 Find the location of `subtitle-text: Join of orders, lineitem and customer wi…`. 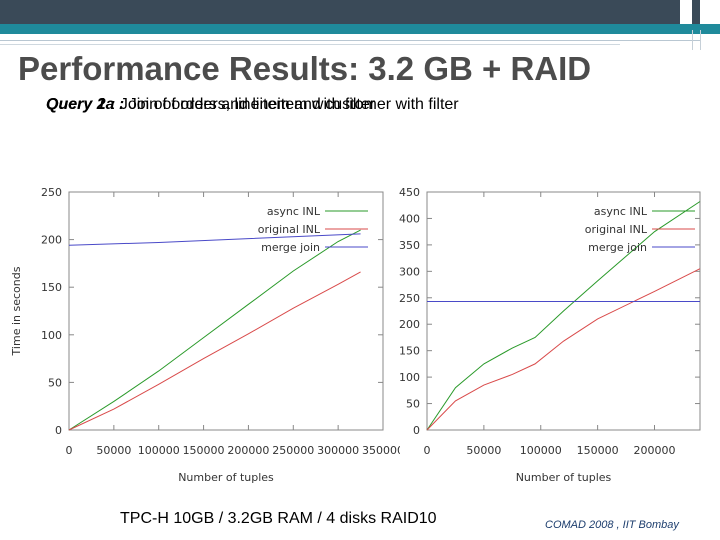

subtitle-text: Join of orders, lineitem and customer wi… is located at coordinates (293, 104).